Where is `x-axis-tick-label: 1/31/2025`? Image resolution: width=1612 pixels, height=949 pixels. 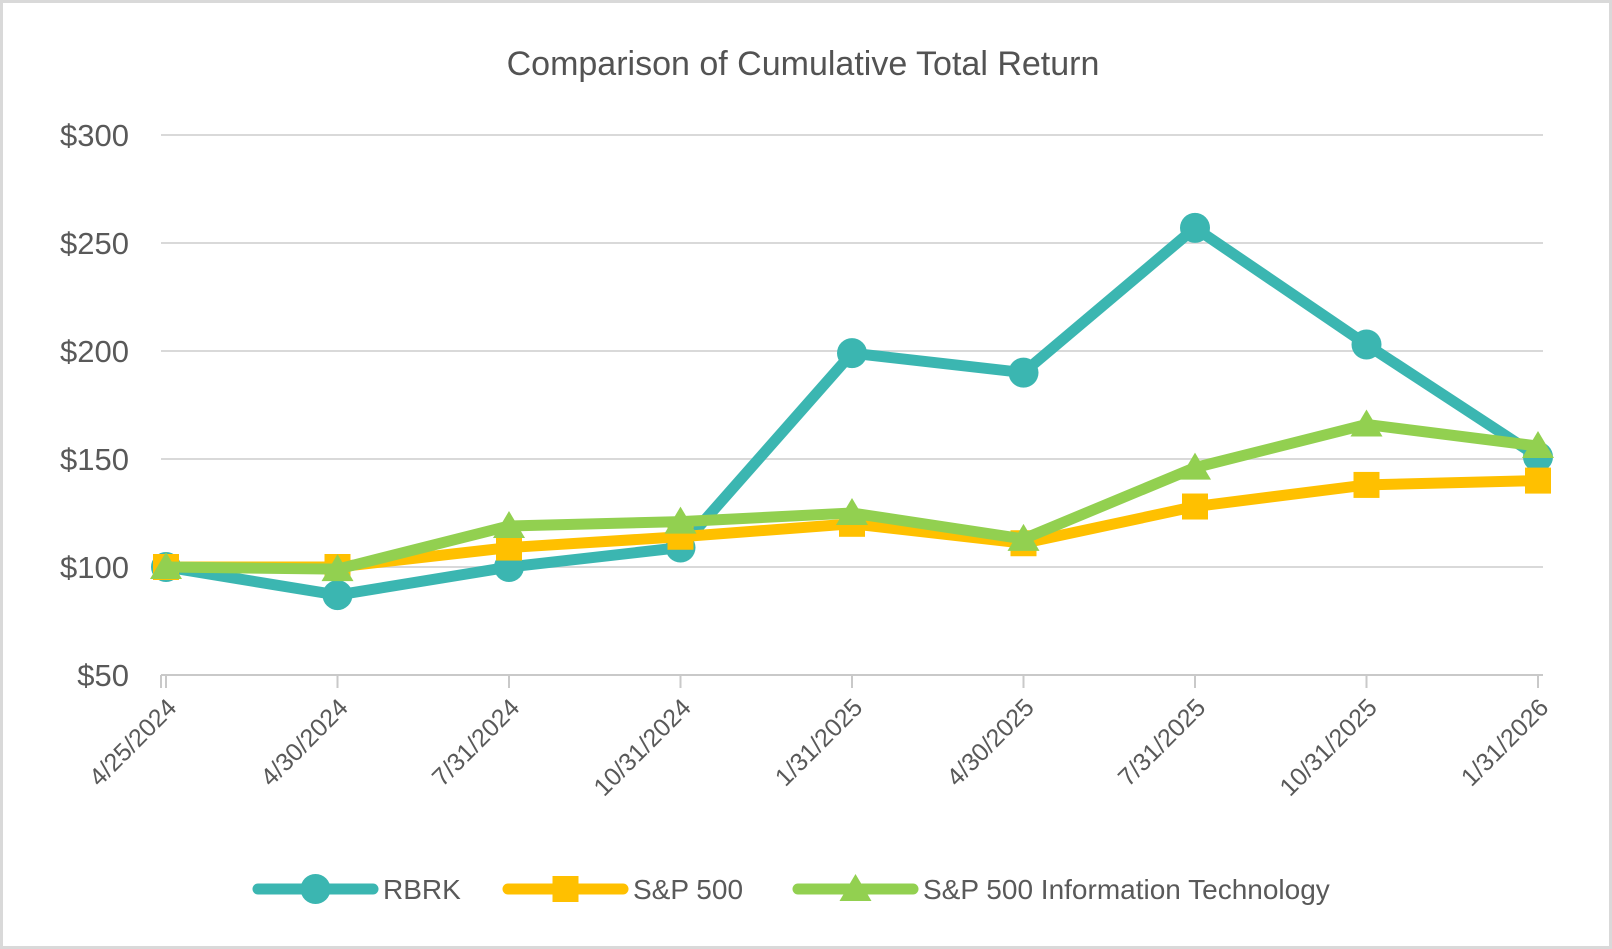 x-axis-tick-label: 1/31/2025 is located at coordinates (819, 742).